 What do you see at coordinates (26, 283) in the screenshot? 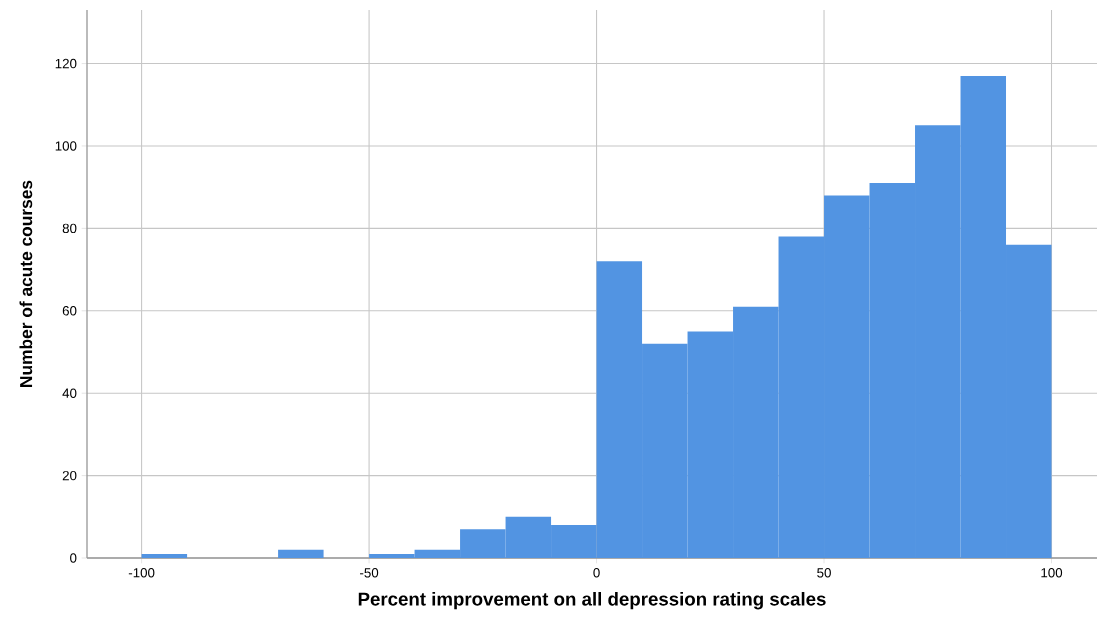
I see `y-axis-title: Number of acute courses` at bounding box center [26, 283].